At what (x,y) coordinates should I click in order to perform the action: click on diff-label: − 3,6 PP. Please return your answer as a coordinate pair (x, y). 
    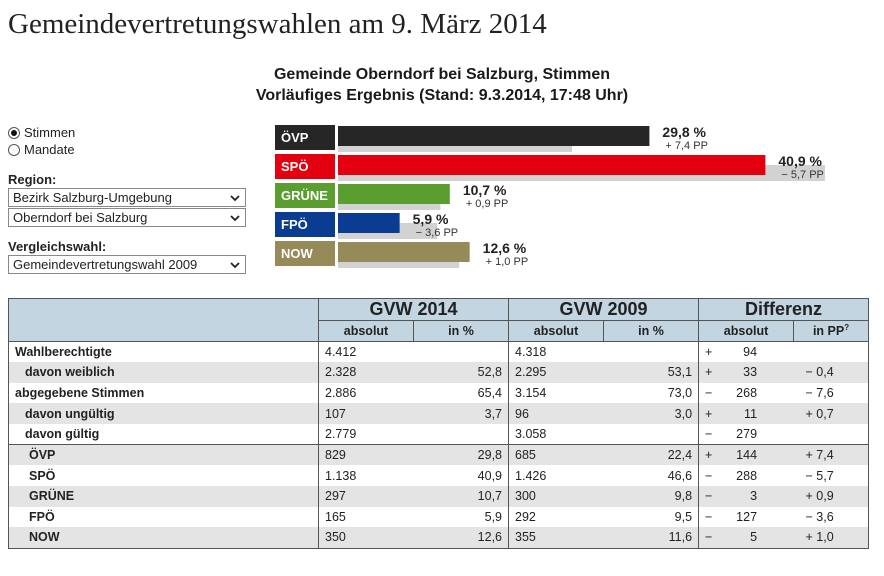
    Looking at the image, I should click on (437, 233).